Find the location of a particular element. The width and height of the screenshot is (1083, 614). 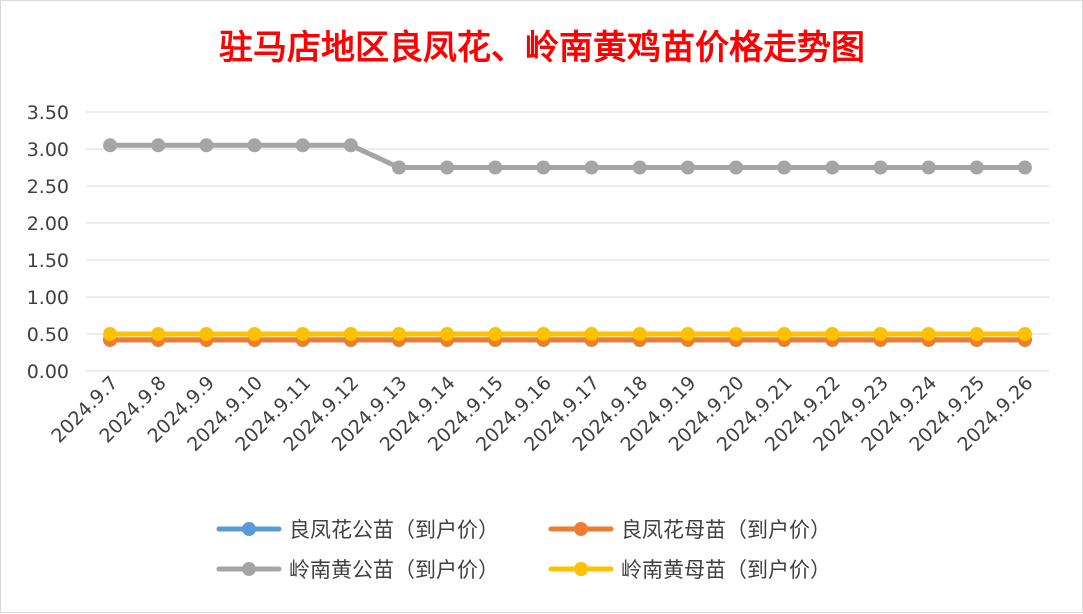

y-tick-label: 2.50 is located at coordinates (48, 187).